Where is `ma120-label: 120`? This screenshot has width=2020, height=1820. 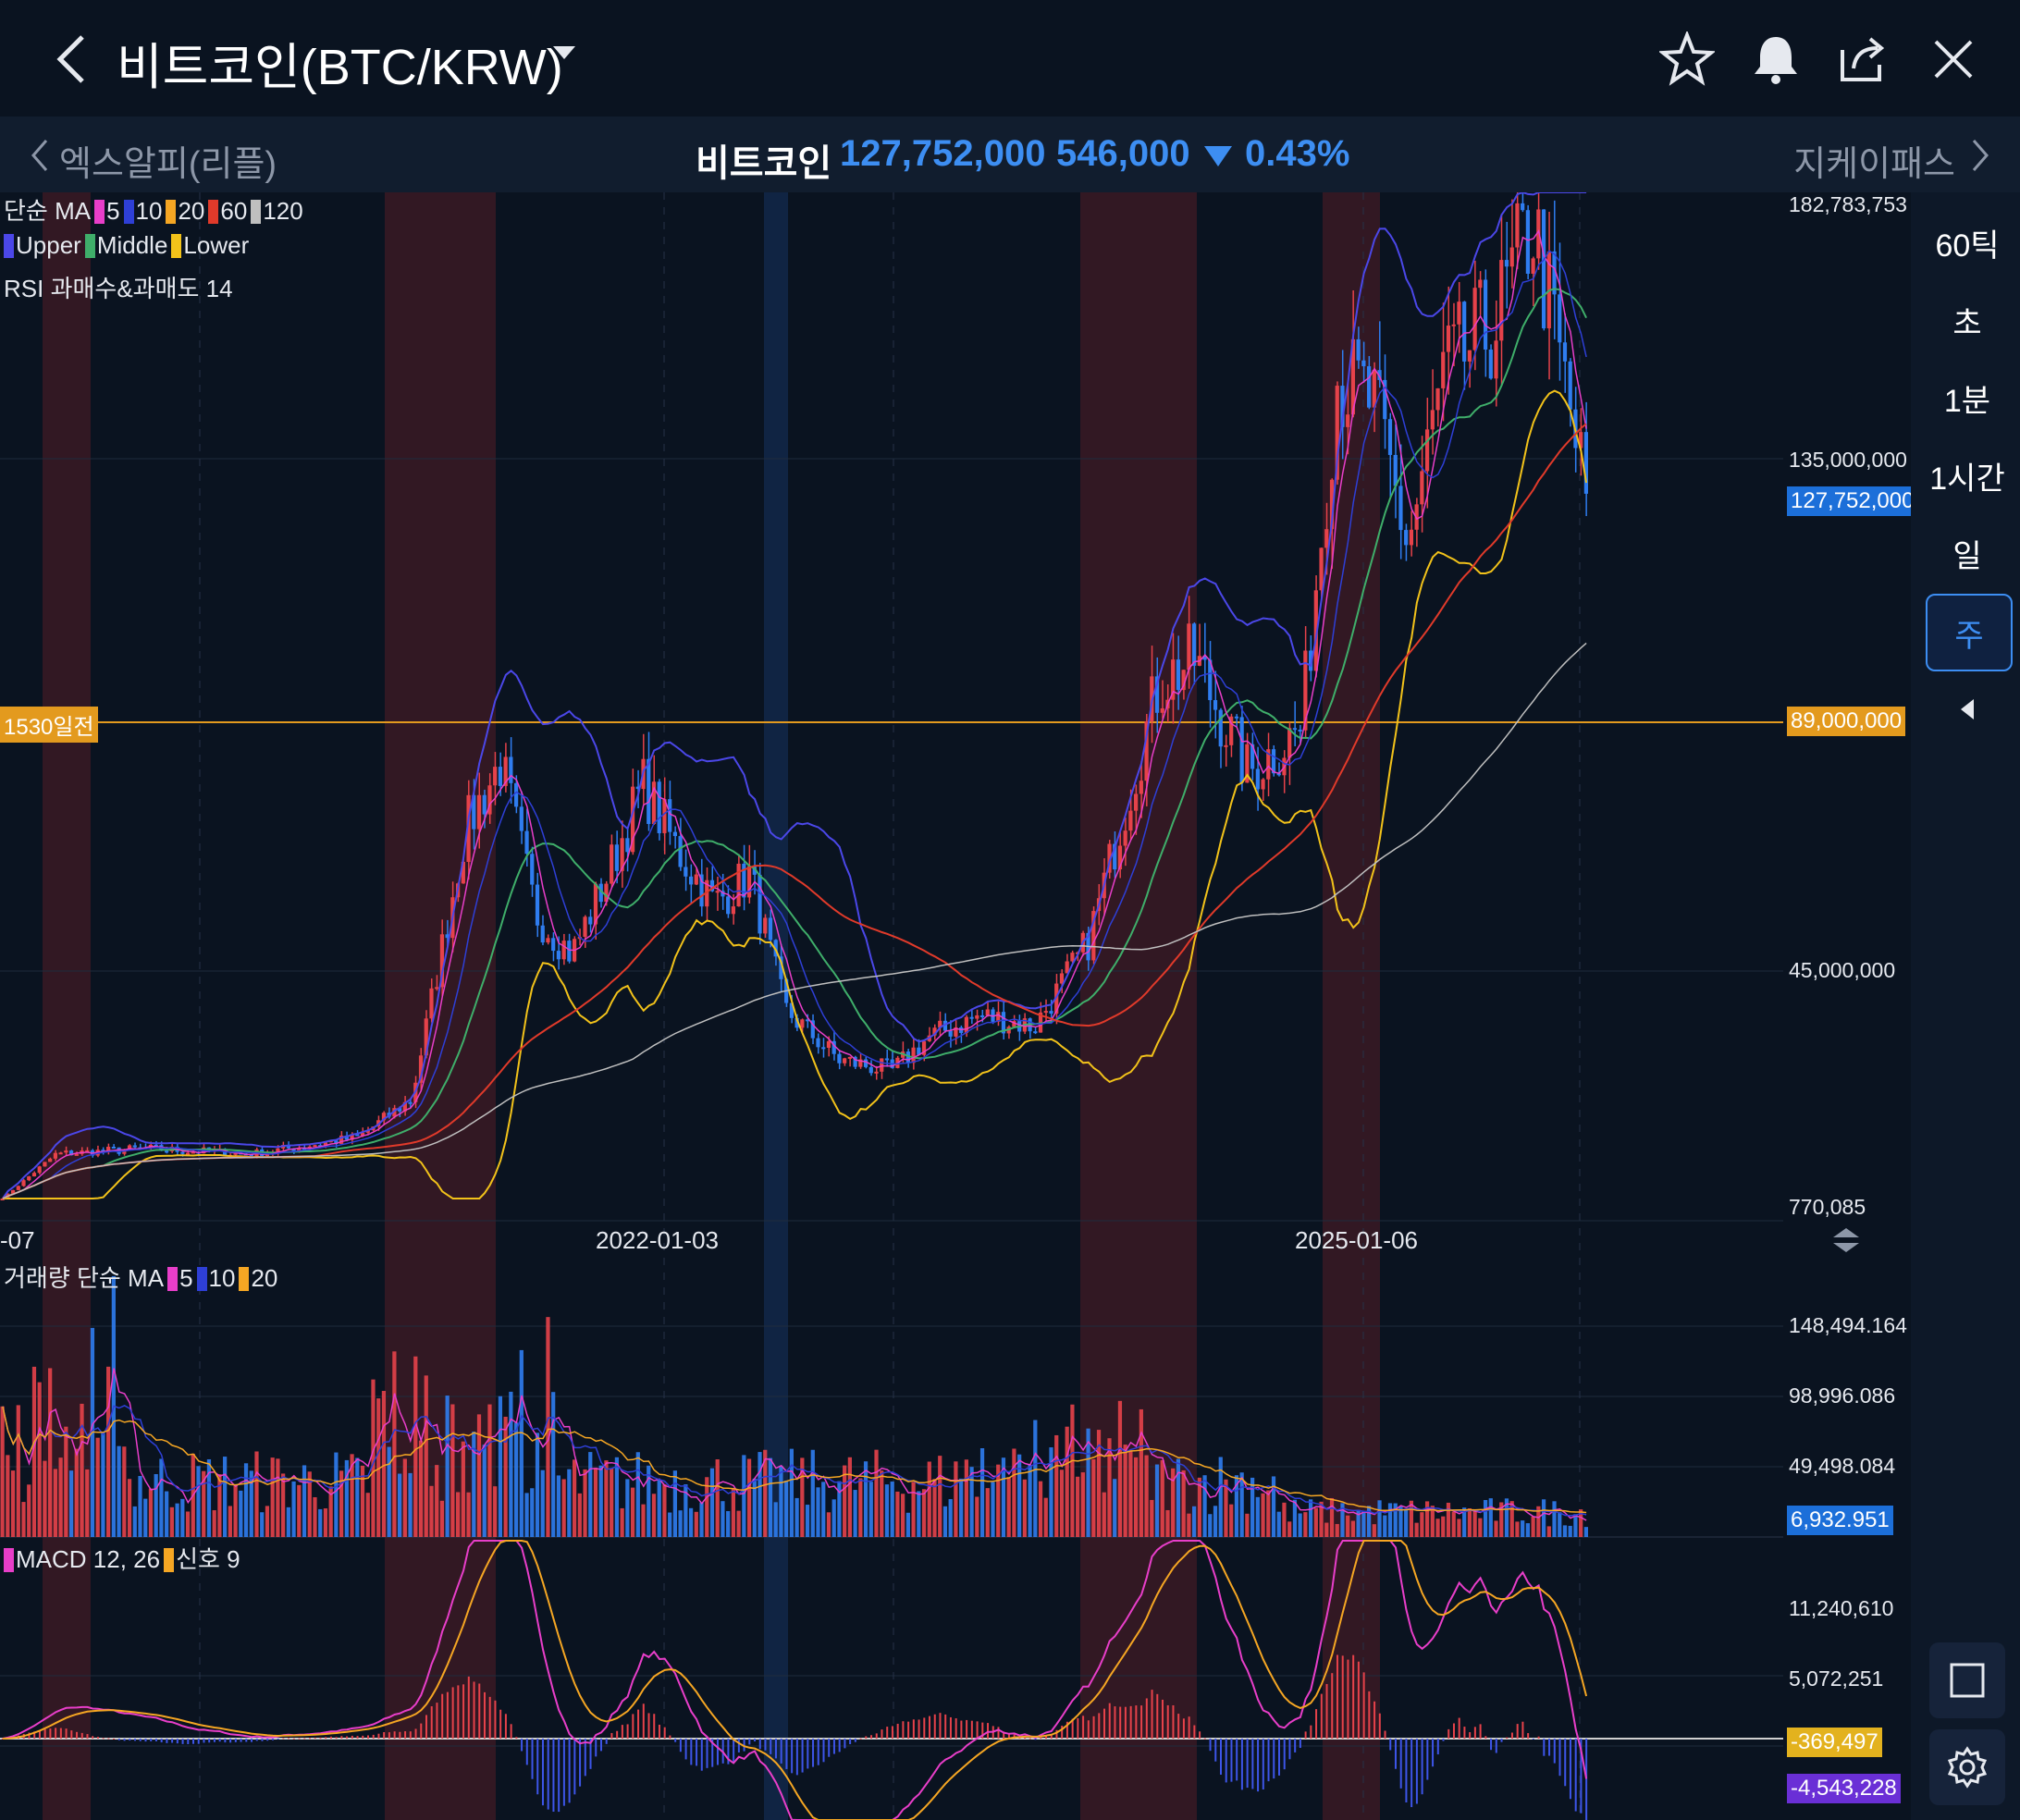
ma120-label: 120 is located at coordinates (283, 211).